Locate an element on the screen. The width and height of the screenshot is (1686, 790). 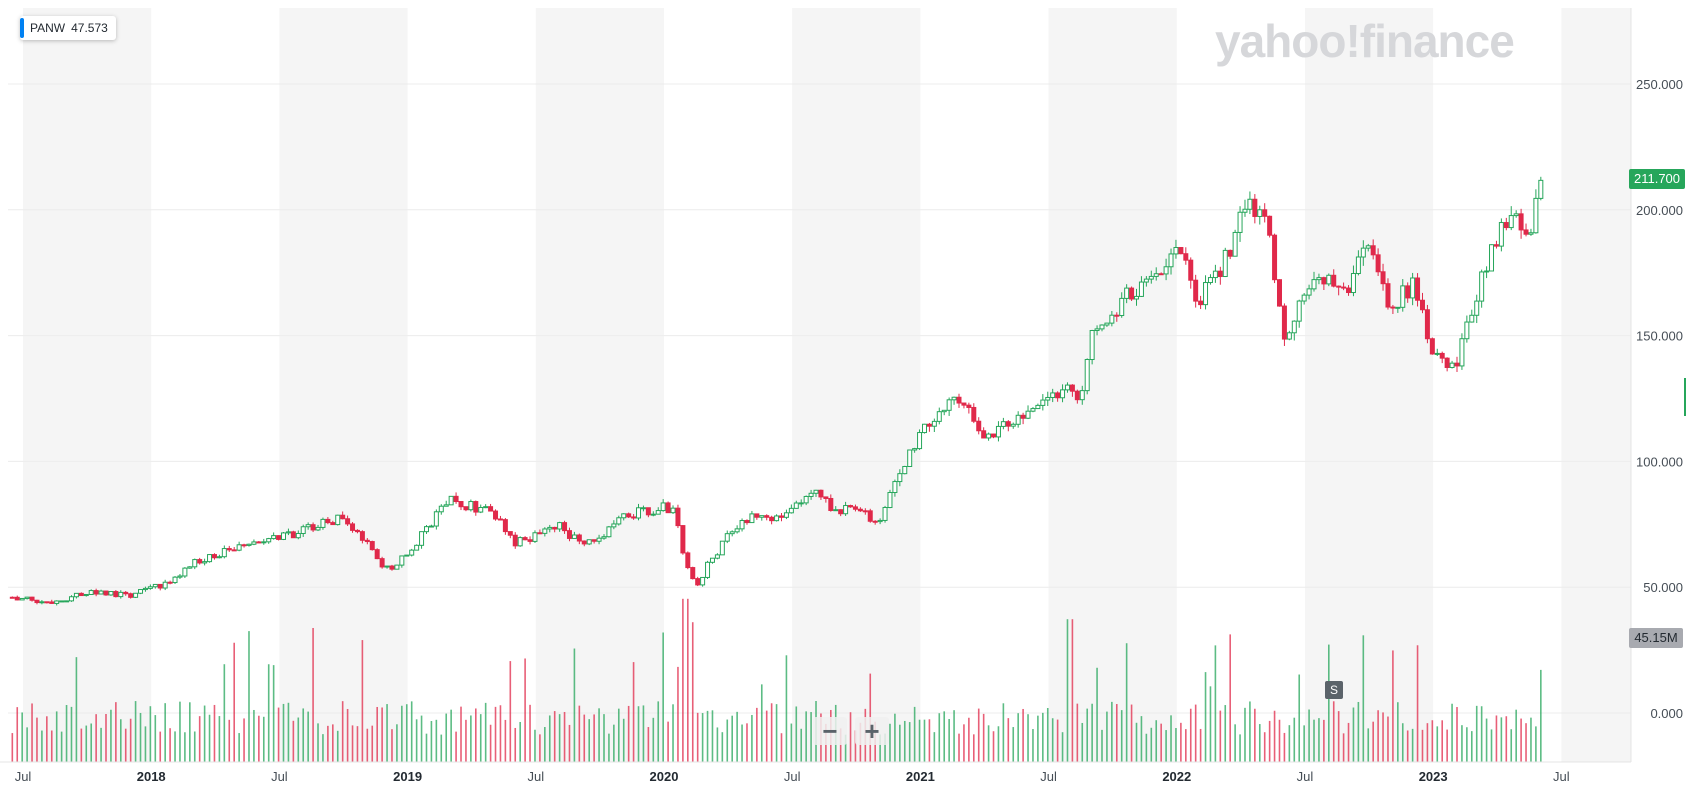
split-marker: S is located at coordinates (1334, 690).